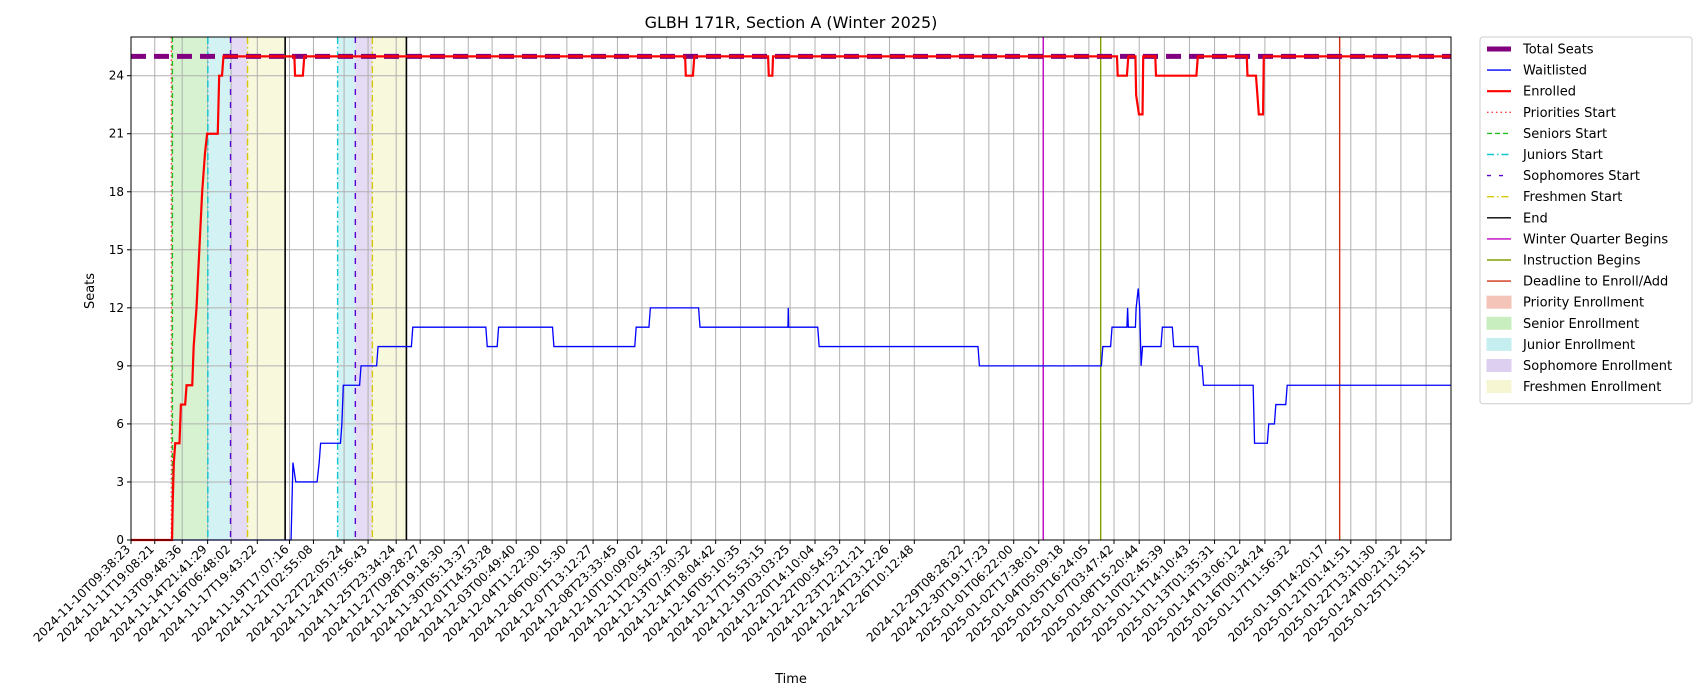  Describe the element at coordinates (116, 76) in the screenshot. I see `y-tick-label: 24` at that location.